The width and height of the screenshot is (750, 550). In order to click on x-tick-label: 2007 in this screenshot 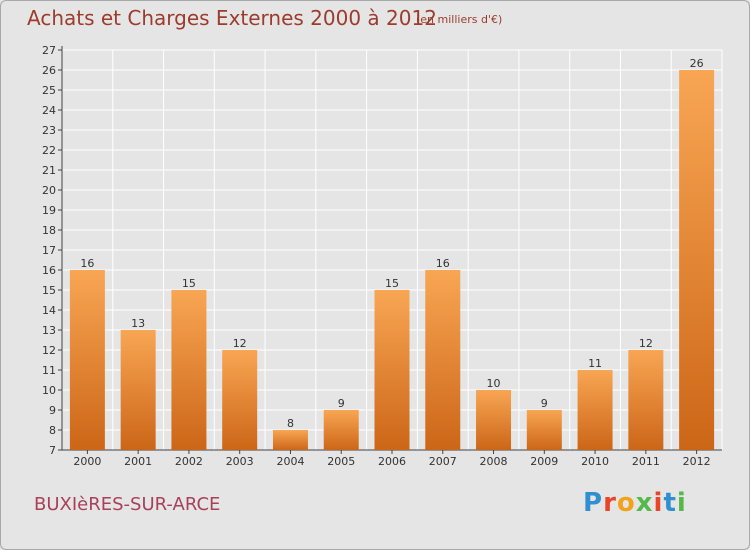, I will do `click(443, 461)`.